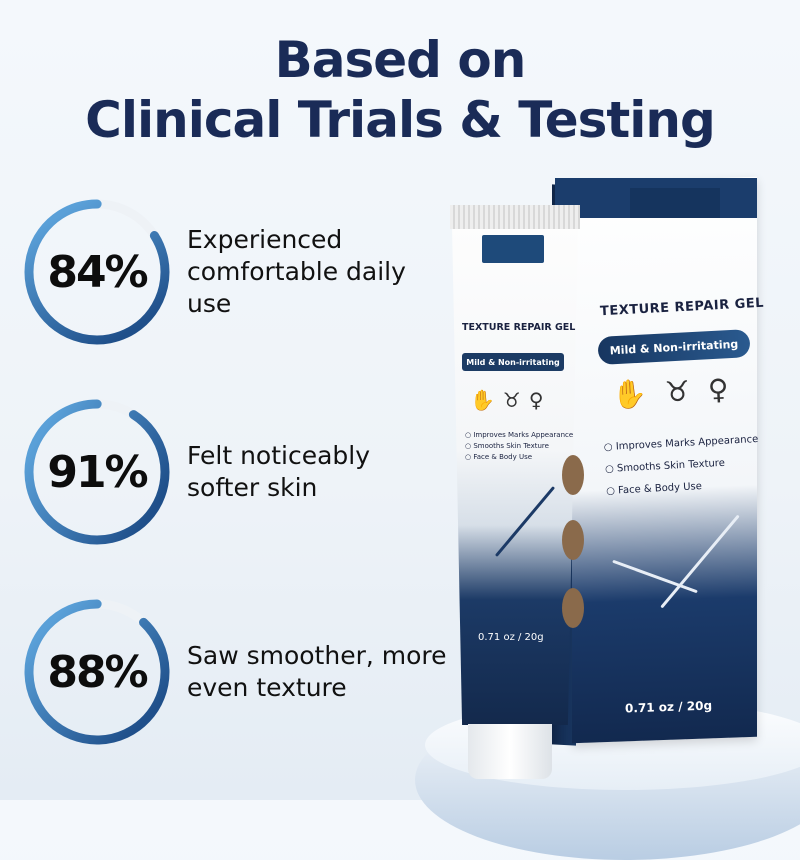 The height and width of the screenshot is (860, 800). I want to click on stat-value: 88%, so click(97, 672).